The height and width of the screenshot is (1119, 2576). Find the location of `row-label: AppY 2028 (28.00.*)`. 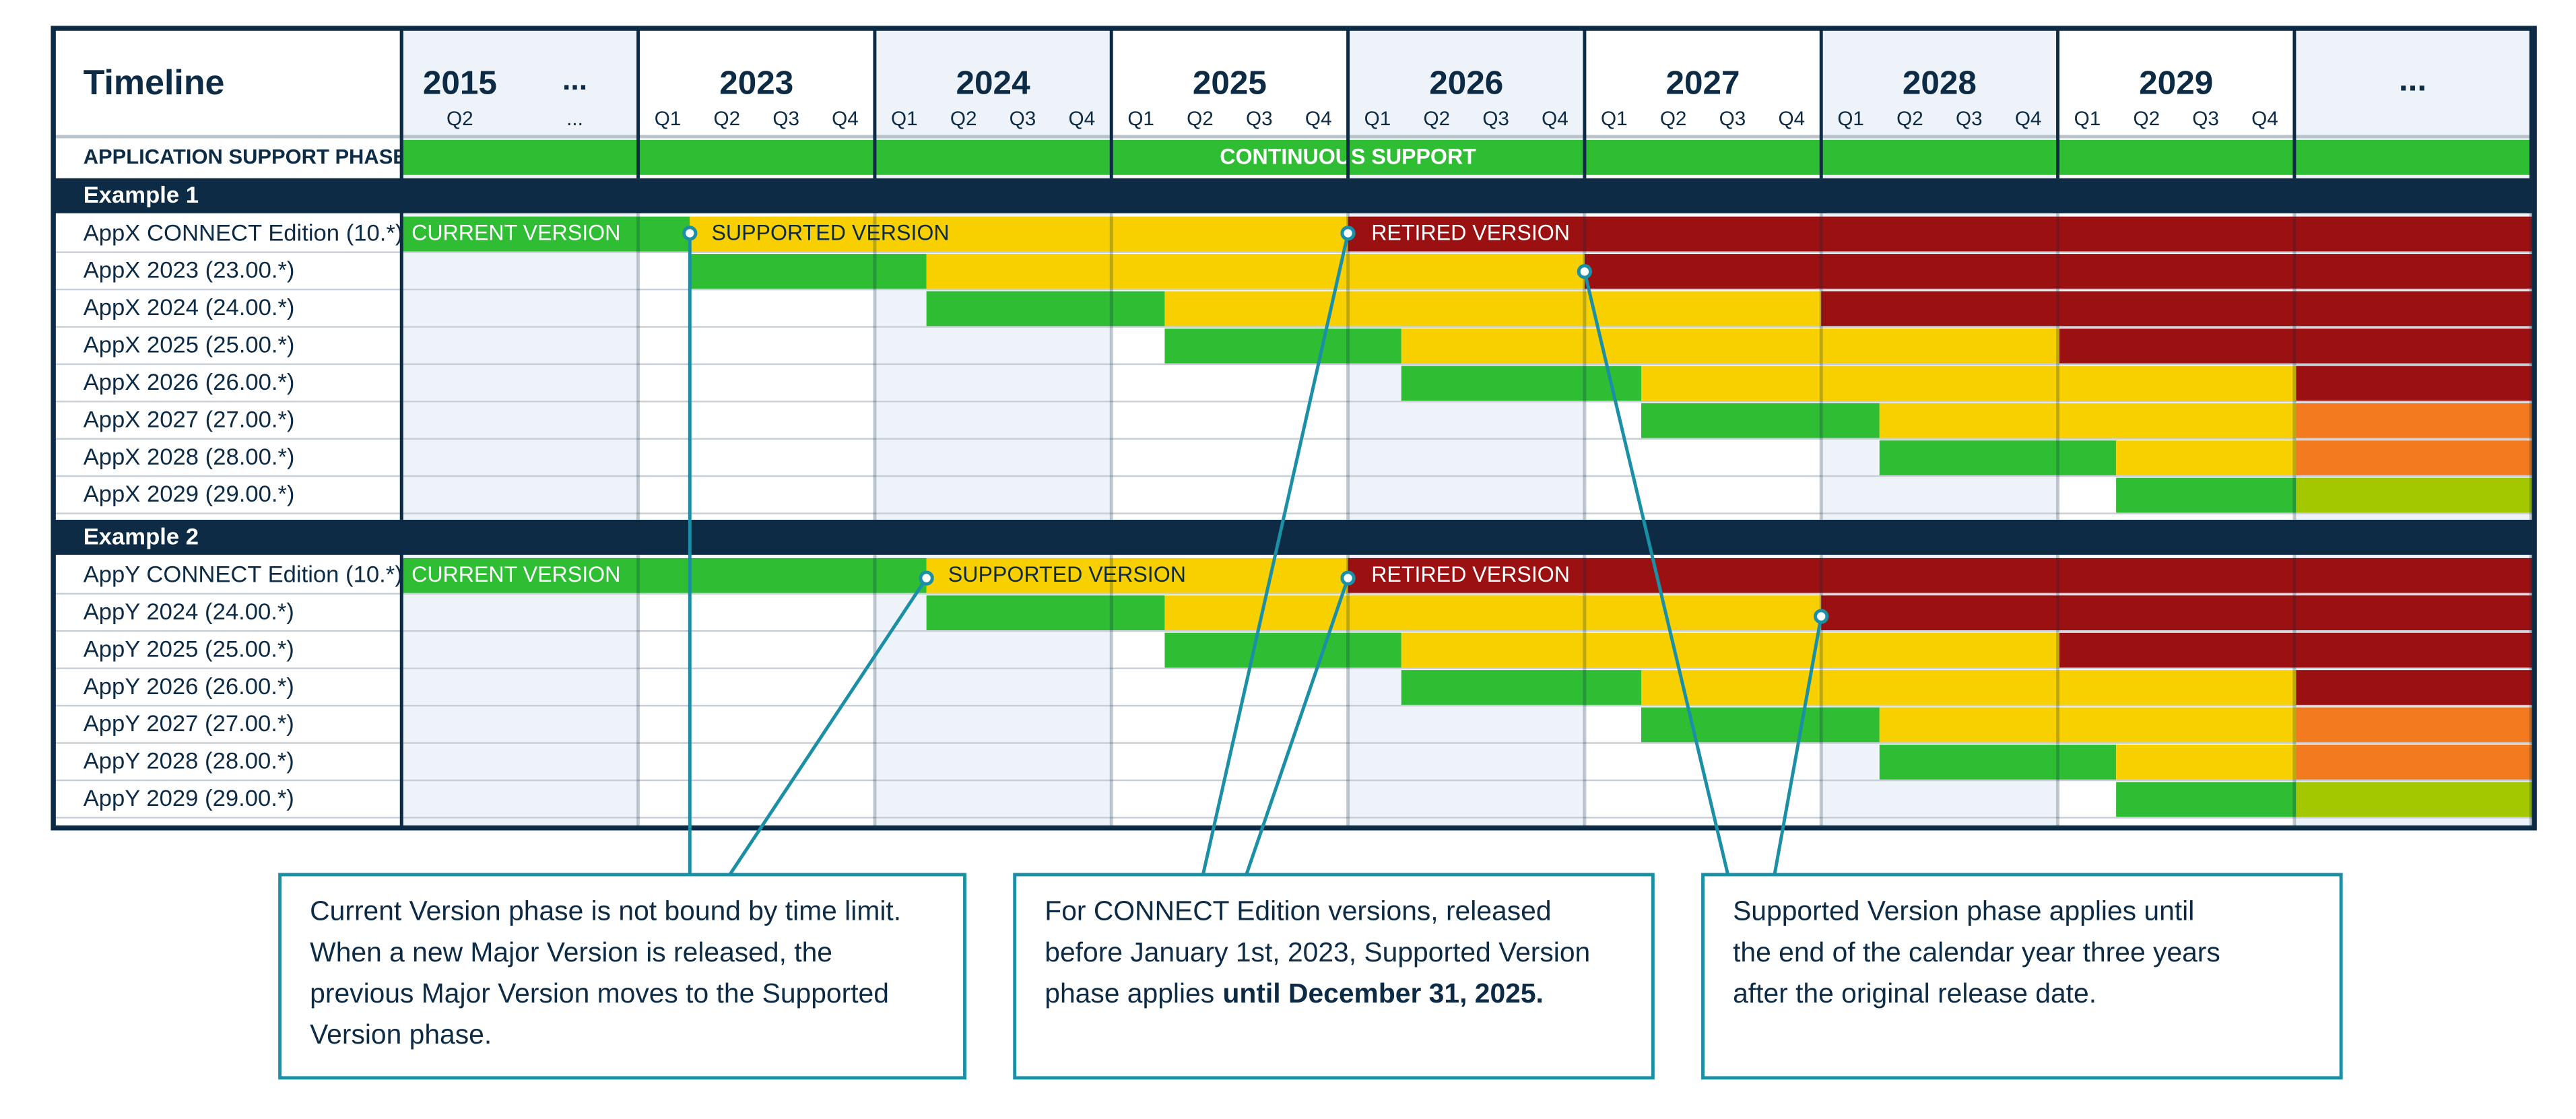

row-label: AppY 2028 (28.00.*) is located at coordinates (189, 762).